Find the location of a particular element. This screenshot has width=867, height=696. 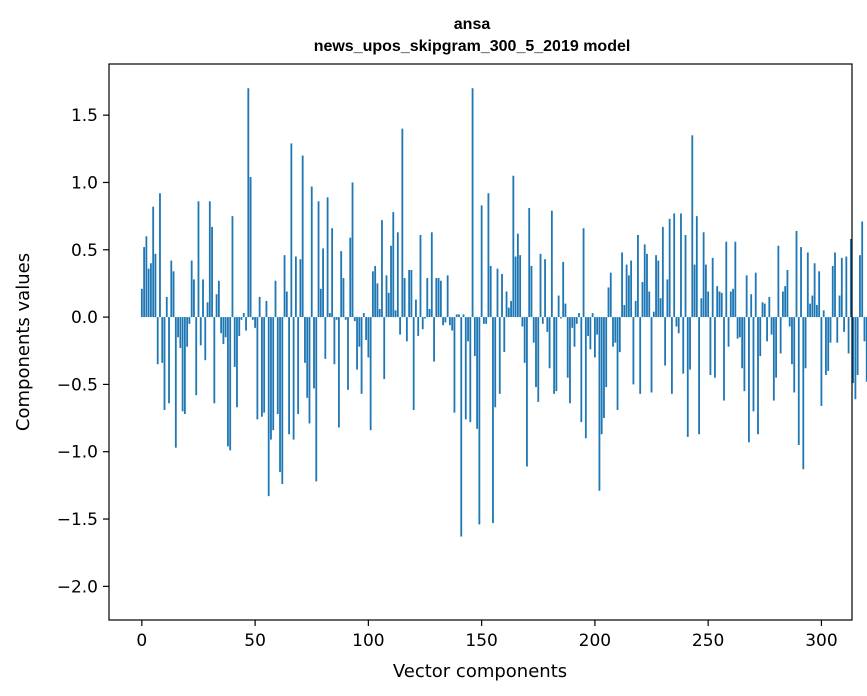

y-tick-label: −0.5 is located at coordinates (77, 385).